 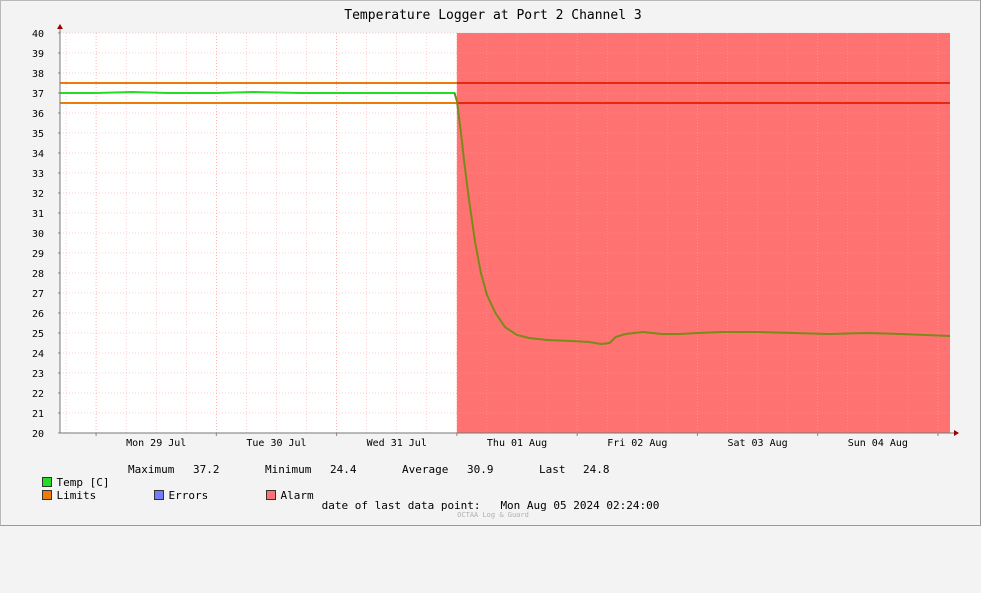 I want to click on y-tick-label: 35, so click(x=38, y=134).